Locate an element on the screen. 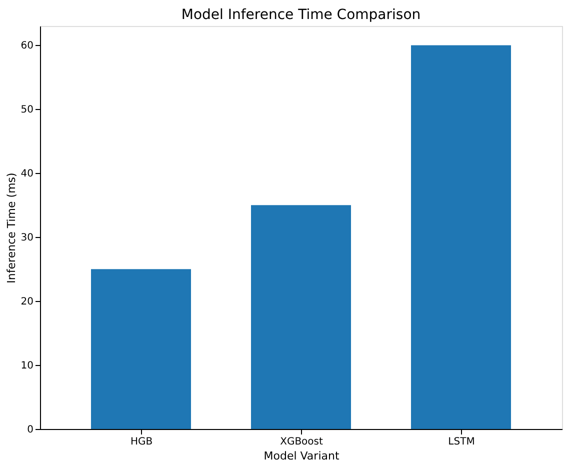  y-tick-label: 50 is located at coordinates (27, 110).